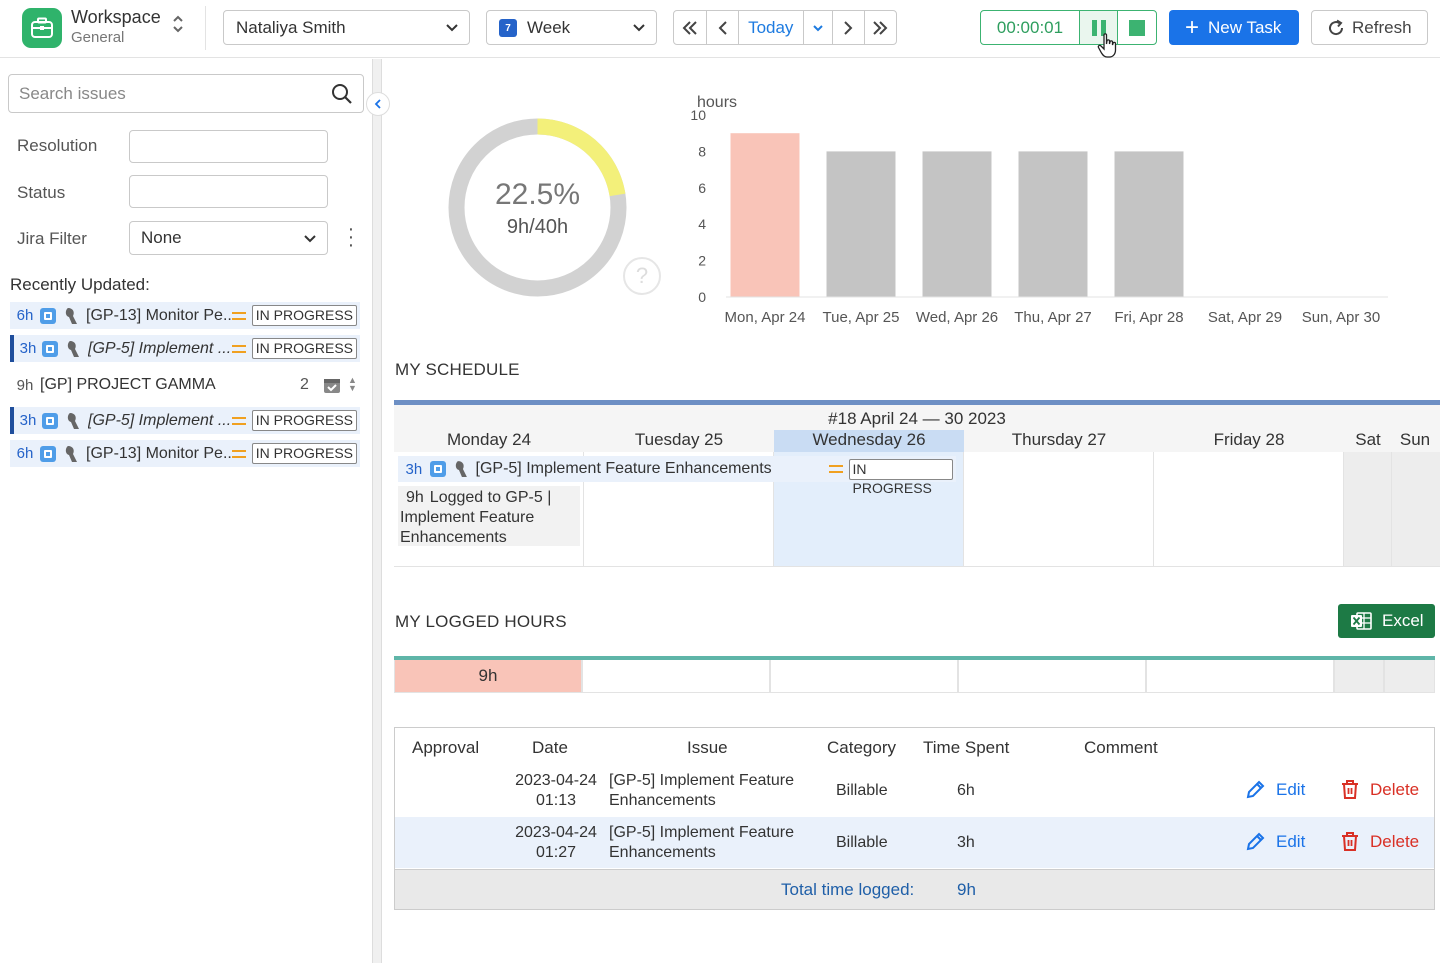  I want to click on status-label: Status, so click(41, 192).